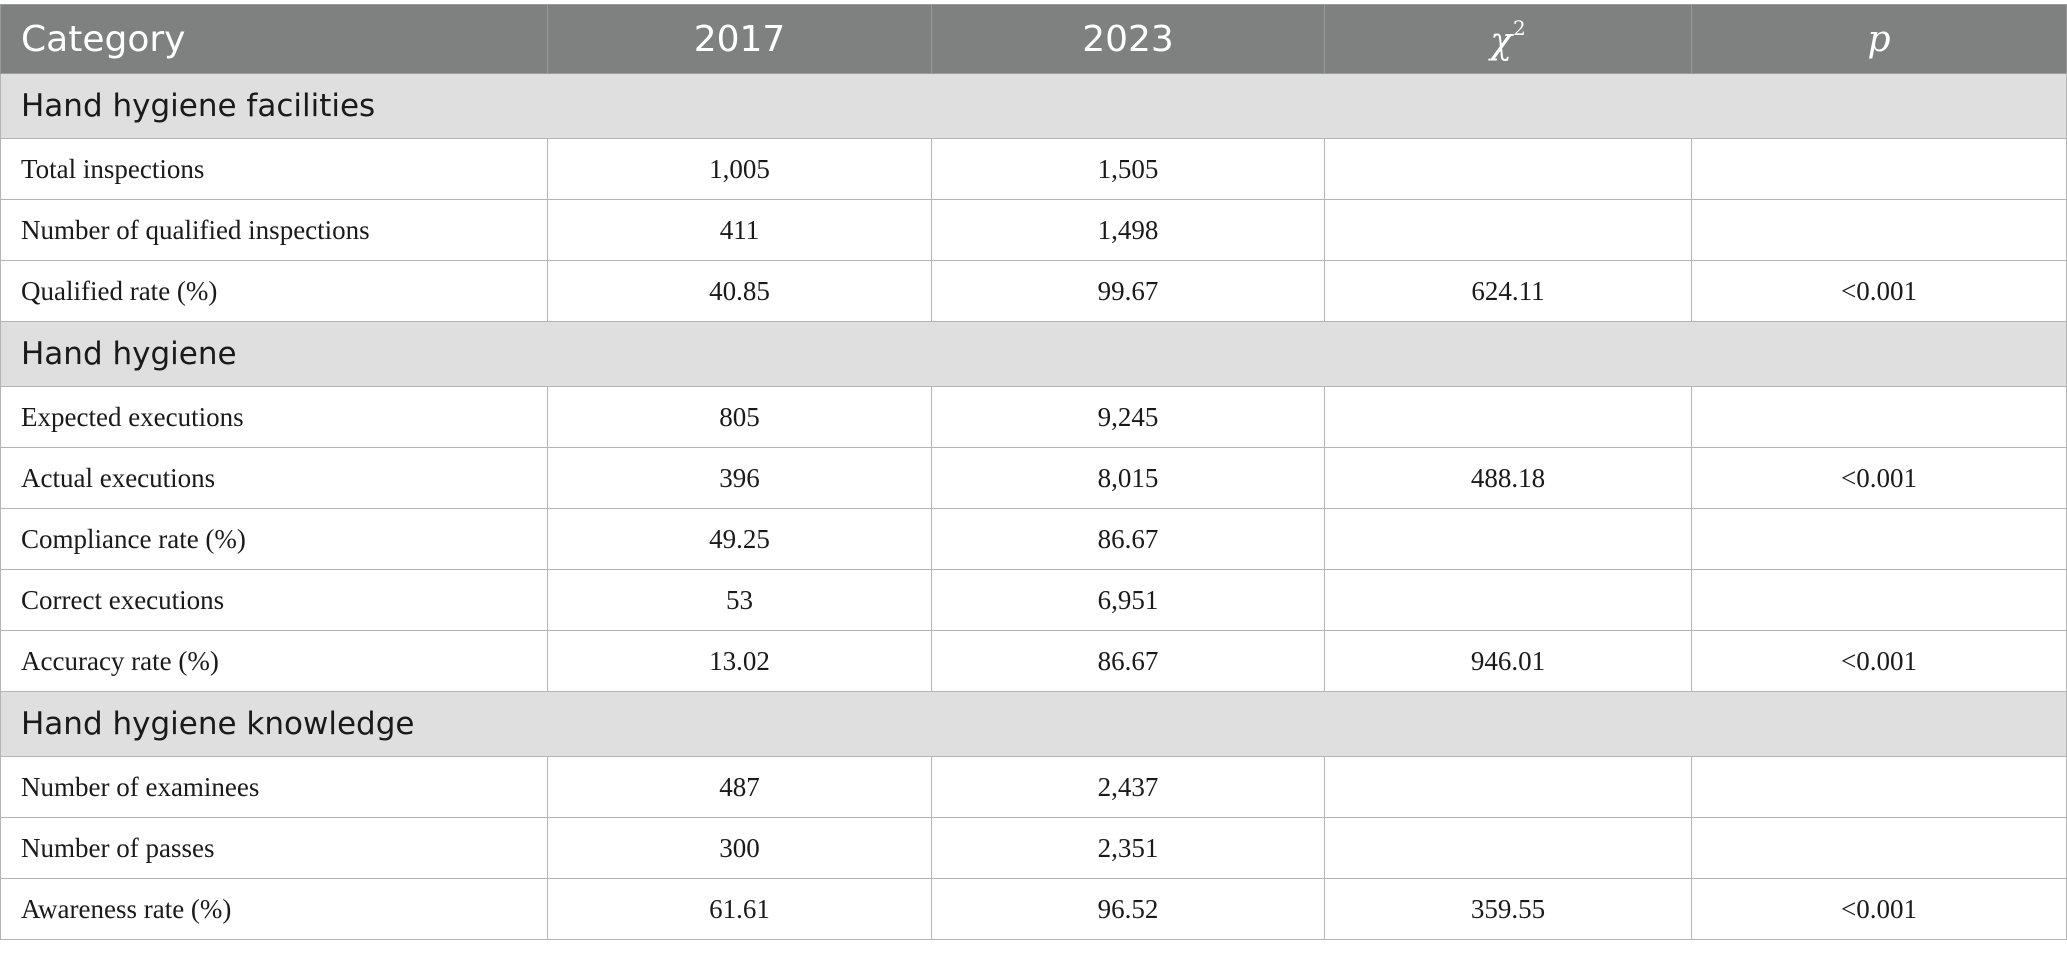  What do you see at coordinates (739, 417) in the screenshot?
I see `cell-2017: 805` at bounding box center [739, 417].